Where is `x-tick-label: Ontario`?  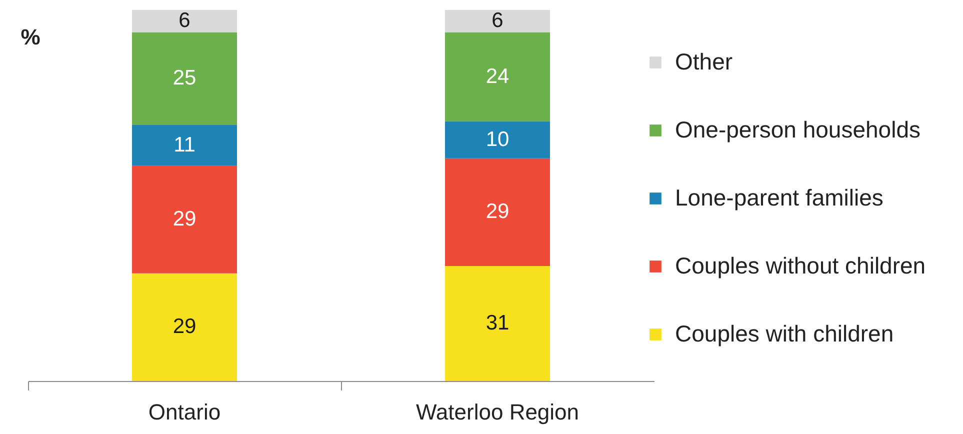 x-tick-label: Ontario is located at coordinates (184, 412).